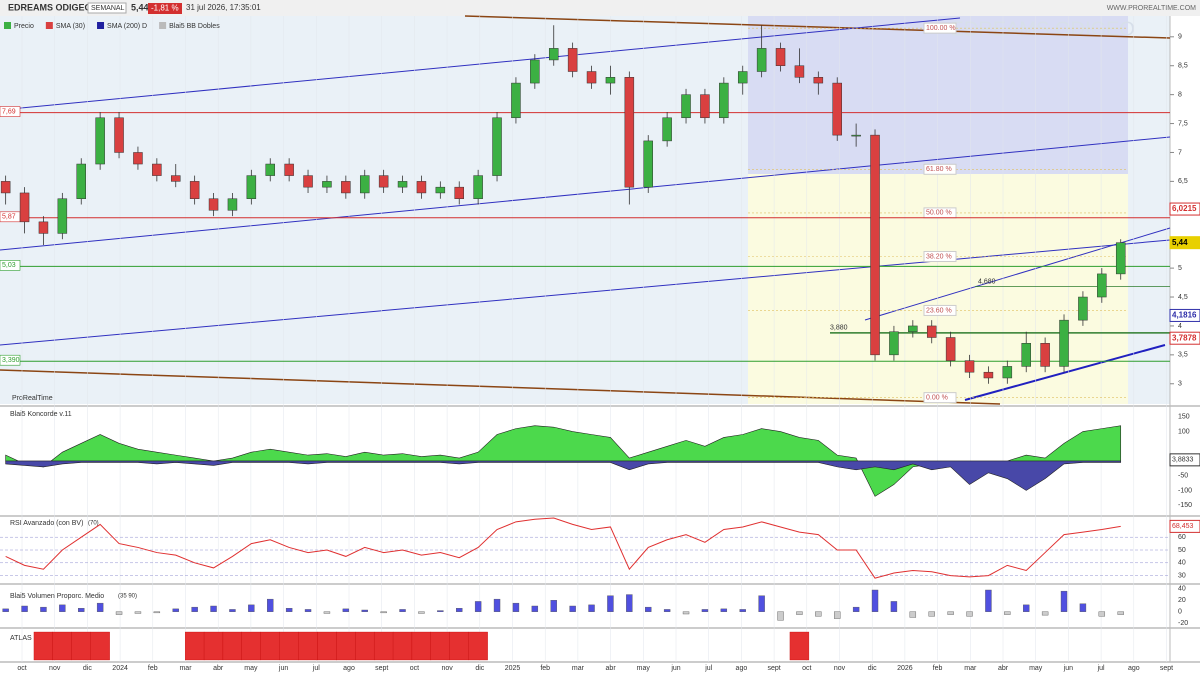 The height and width of the screenshot is (680, 1200). What do you see at coordinates (1166, 668) in the screenshot?
I see `x-tick-label: sept` at bounding box center [1166, 668].